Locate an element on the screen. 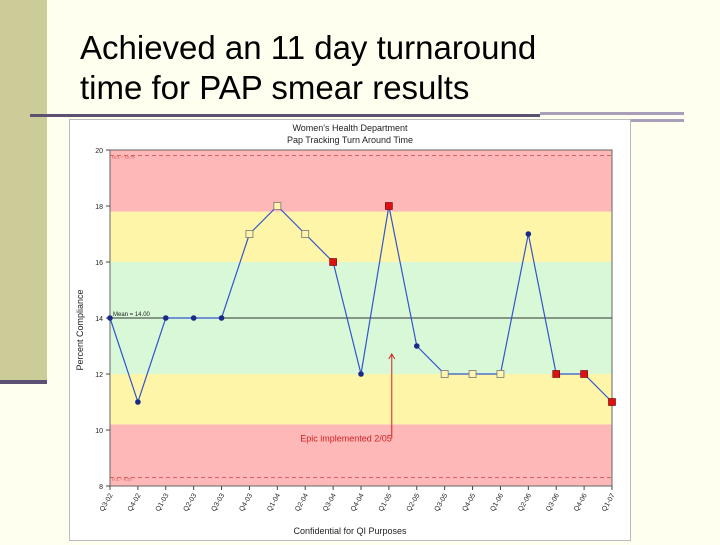 The width and height of the screenshot is (720, 545). annotation-label: Epic implemented 2/05 is located at coordinates (346, 438).